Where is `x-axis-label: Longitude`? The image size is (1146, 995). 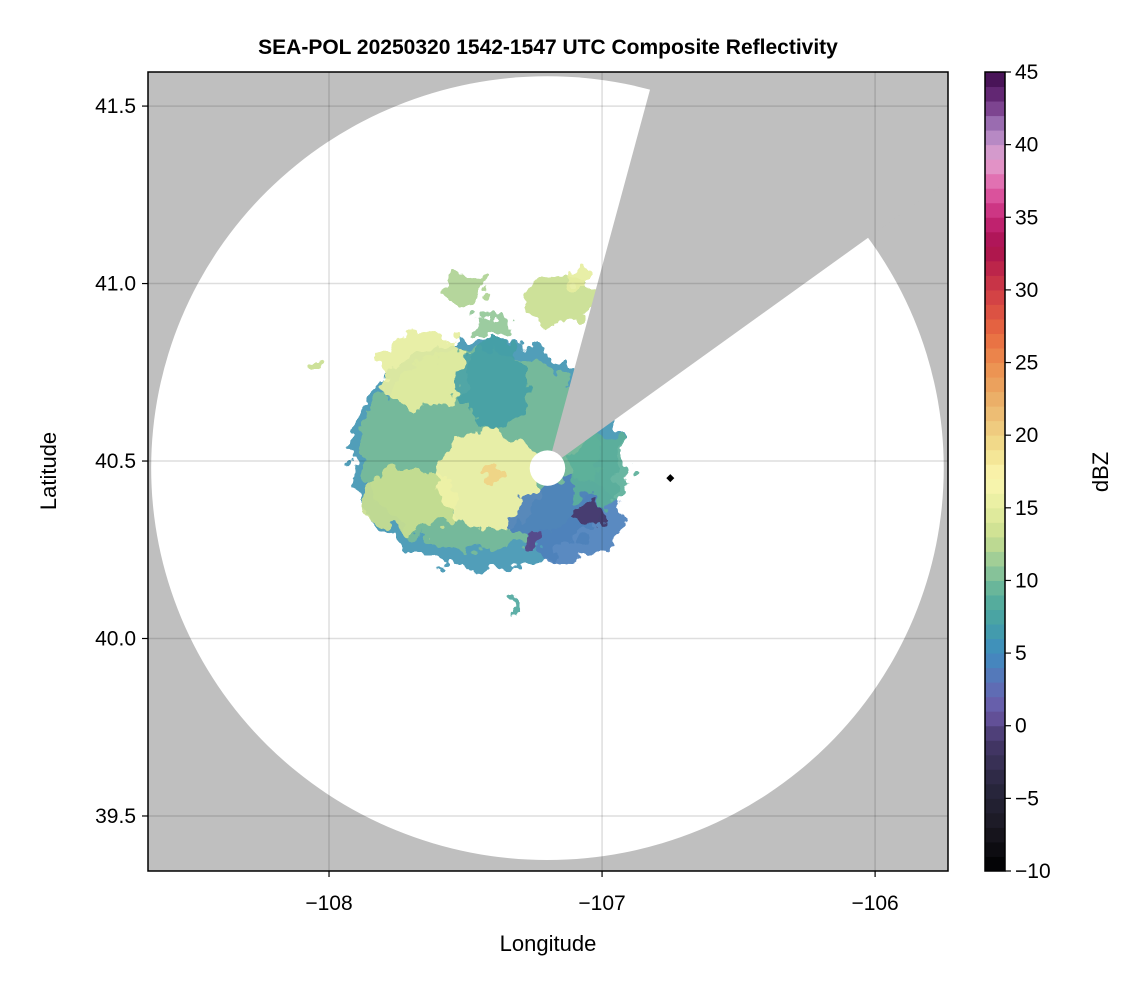
x-axis-label: Longitude is located at coordinates (548, 943).